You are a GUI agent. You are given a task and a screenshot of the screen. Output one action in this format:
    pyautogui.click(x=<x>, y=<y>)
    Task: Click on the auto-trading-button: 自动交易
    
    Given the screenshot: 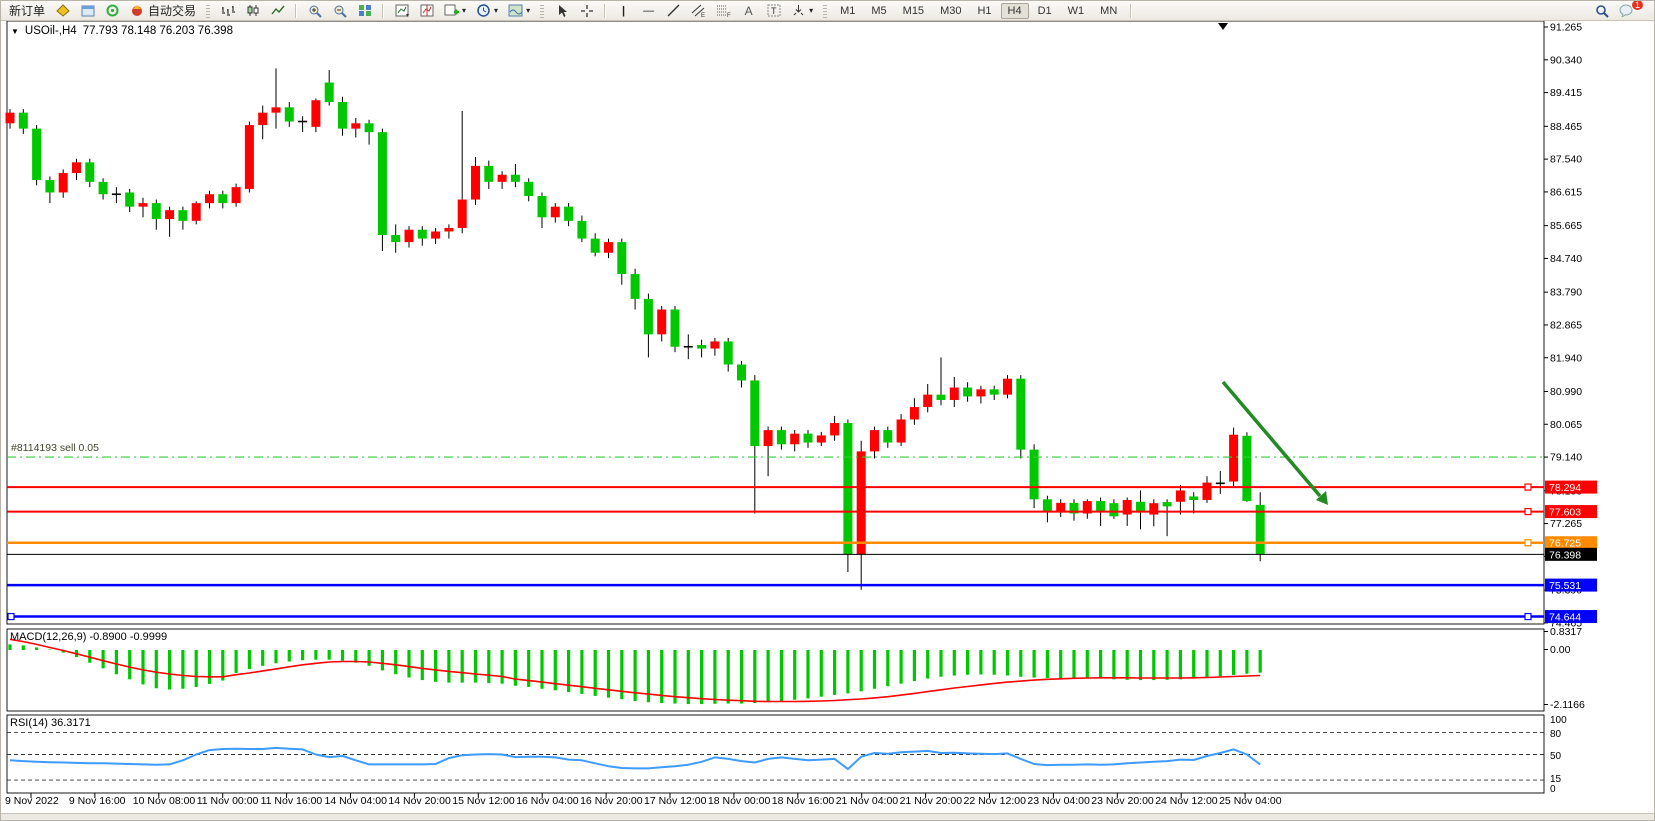 What is the action you would take?
    pyautogui.click(x=163, y=11)
    